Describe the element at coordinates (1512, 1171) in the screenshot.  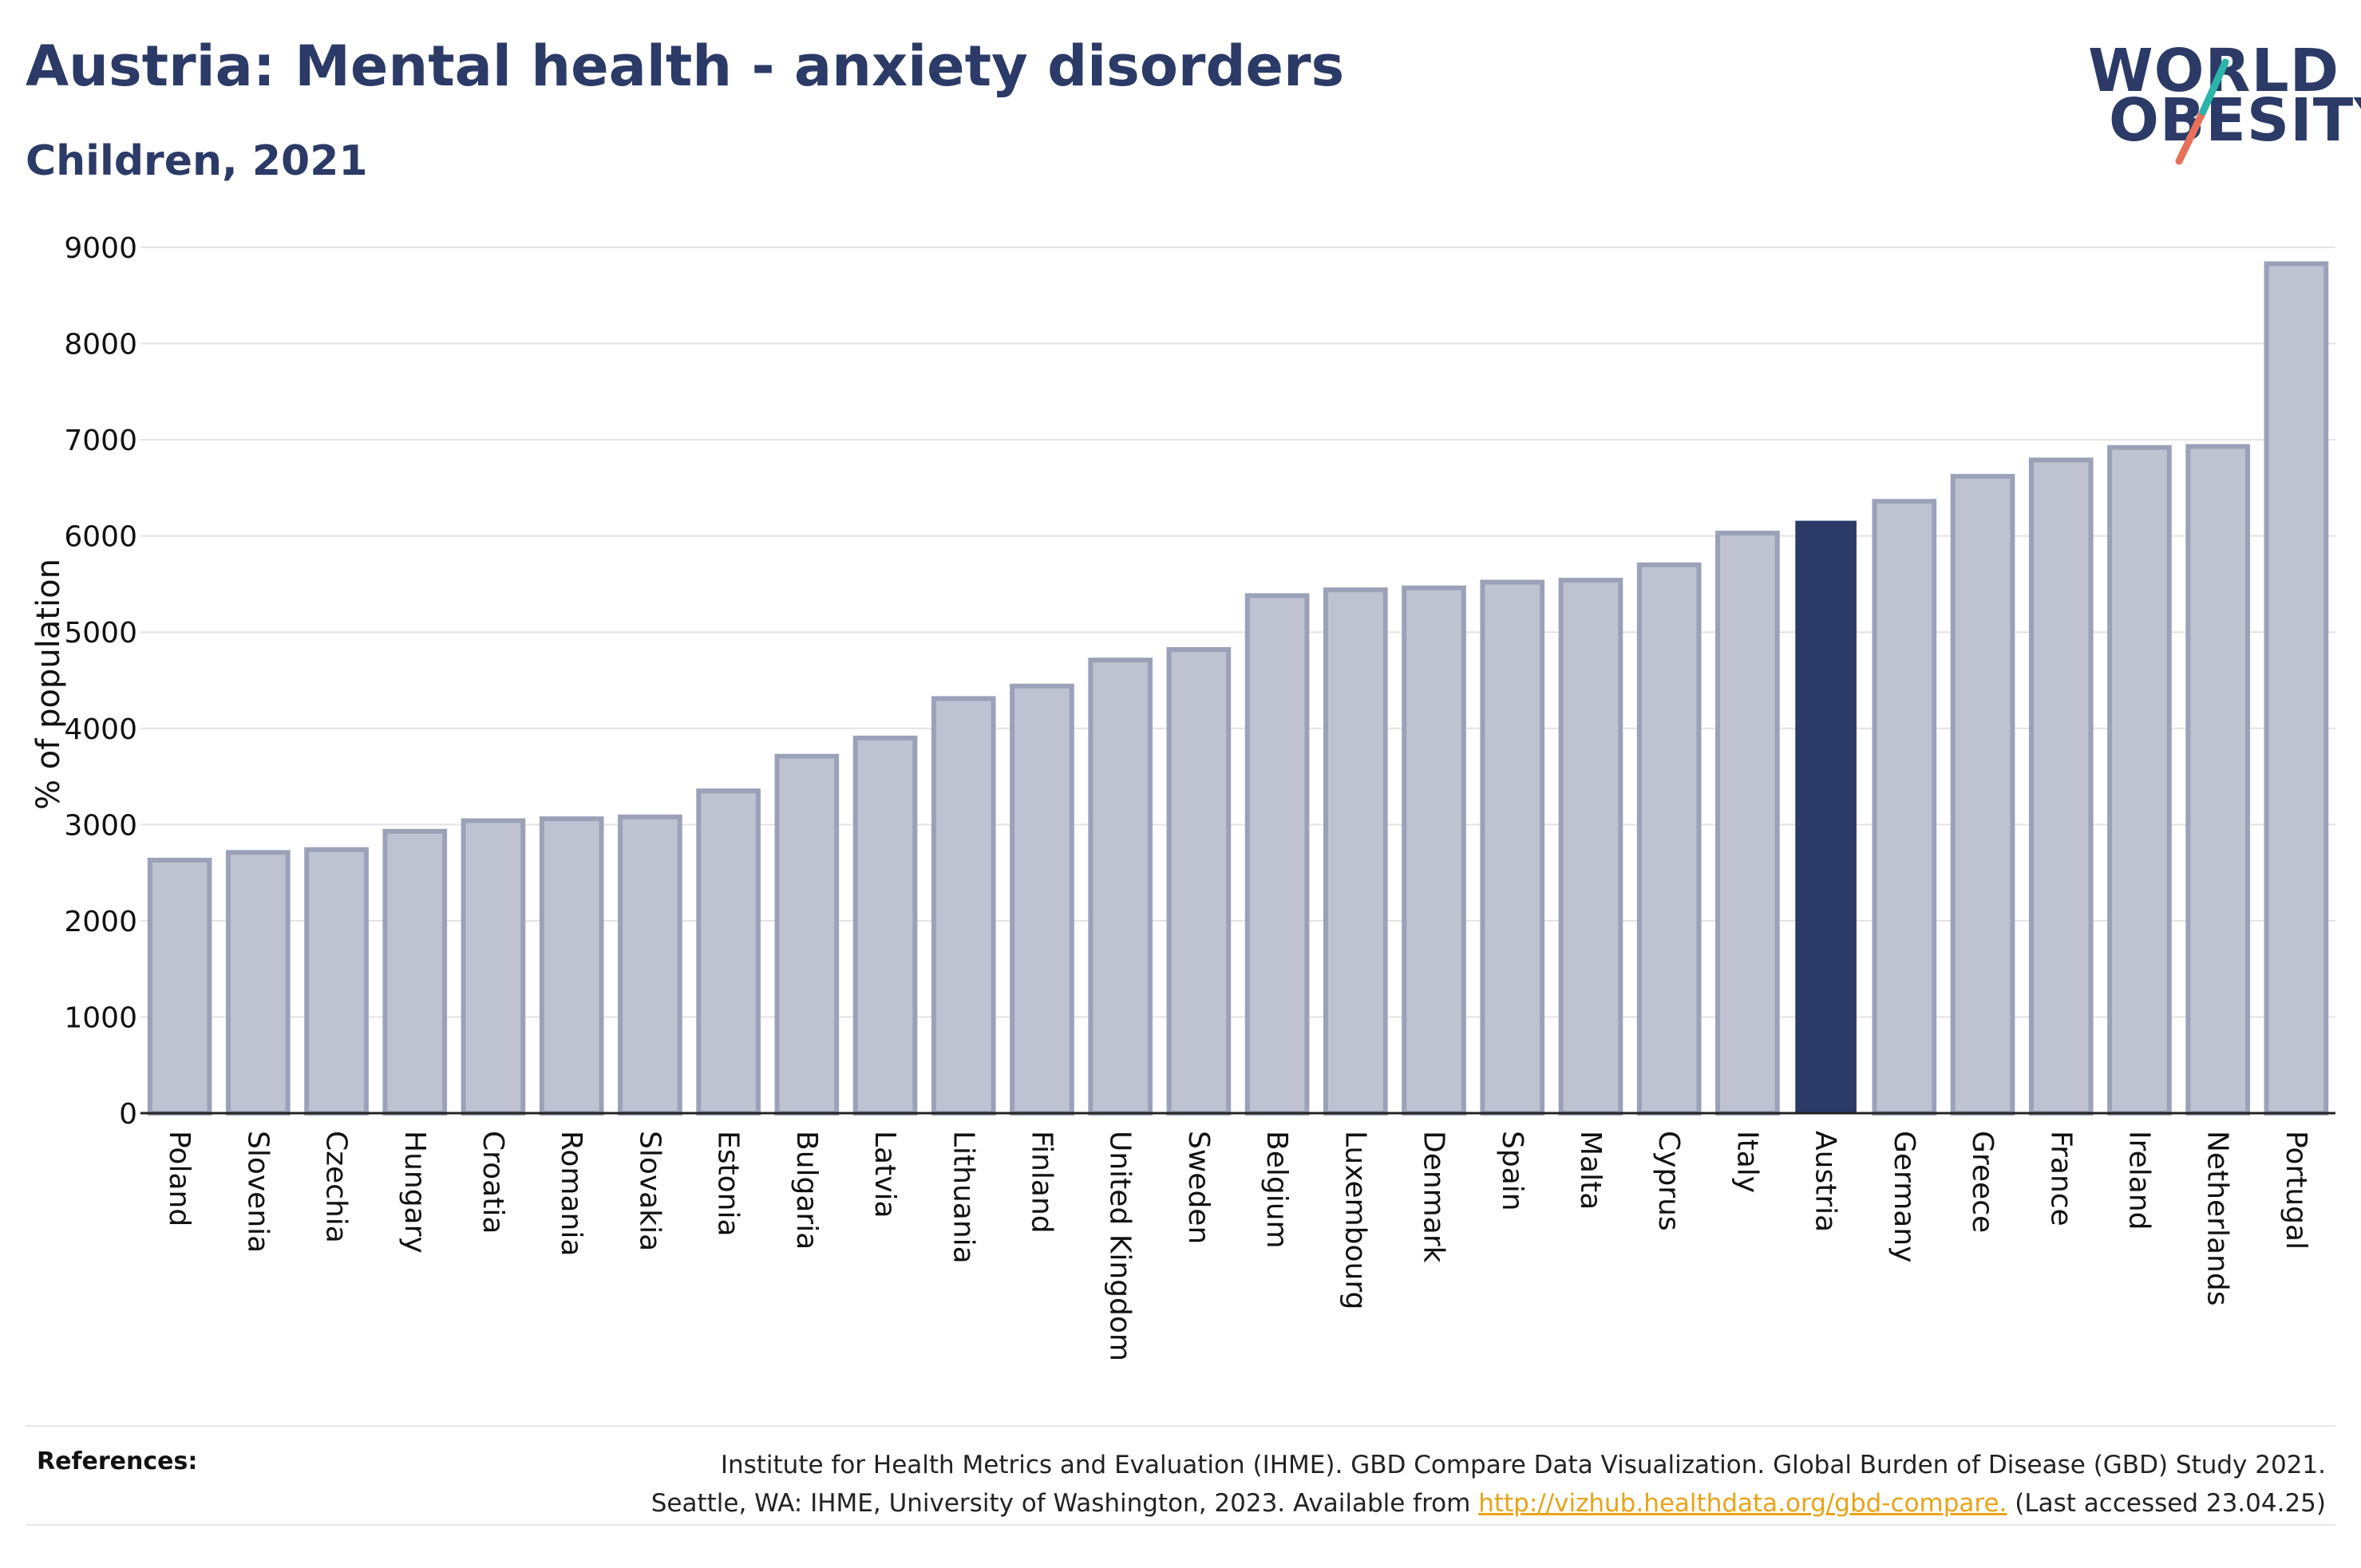
I see `x-tick-label: Spain` at that location.